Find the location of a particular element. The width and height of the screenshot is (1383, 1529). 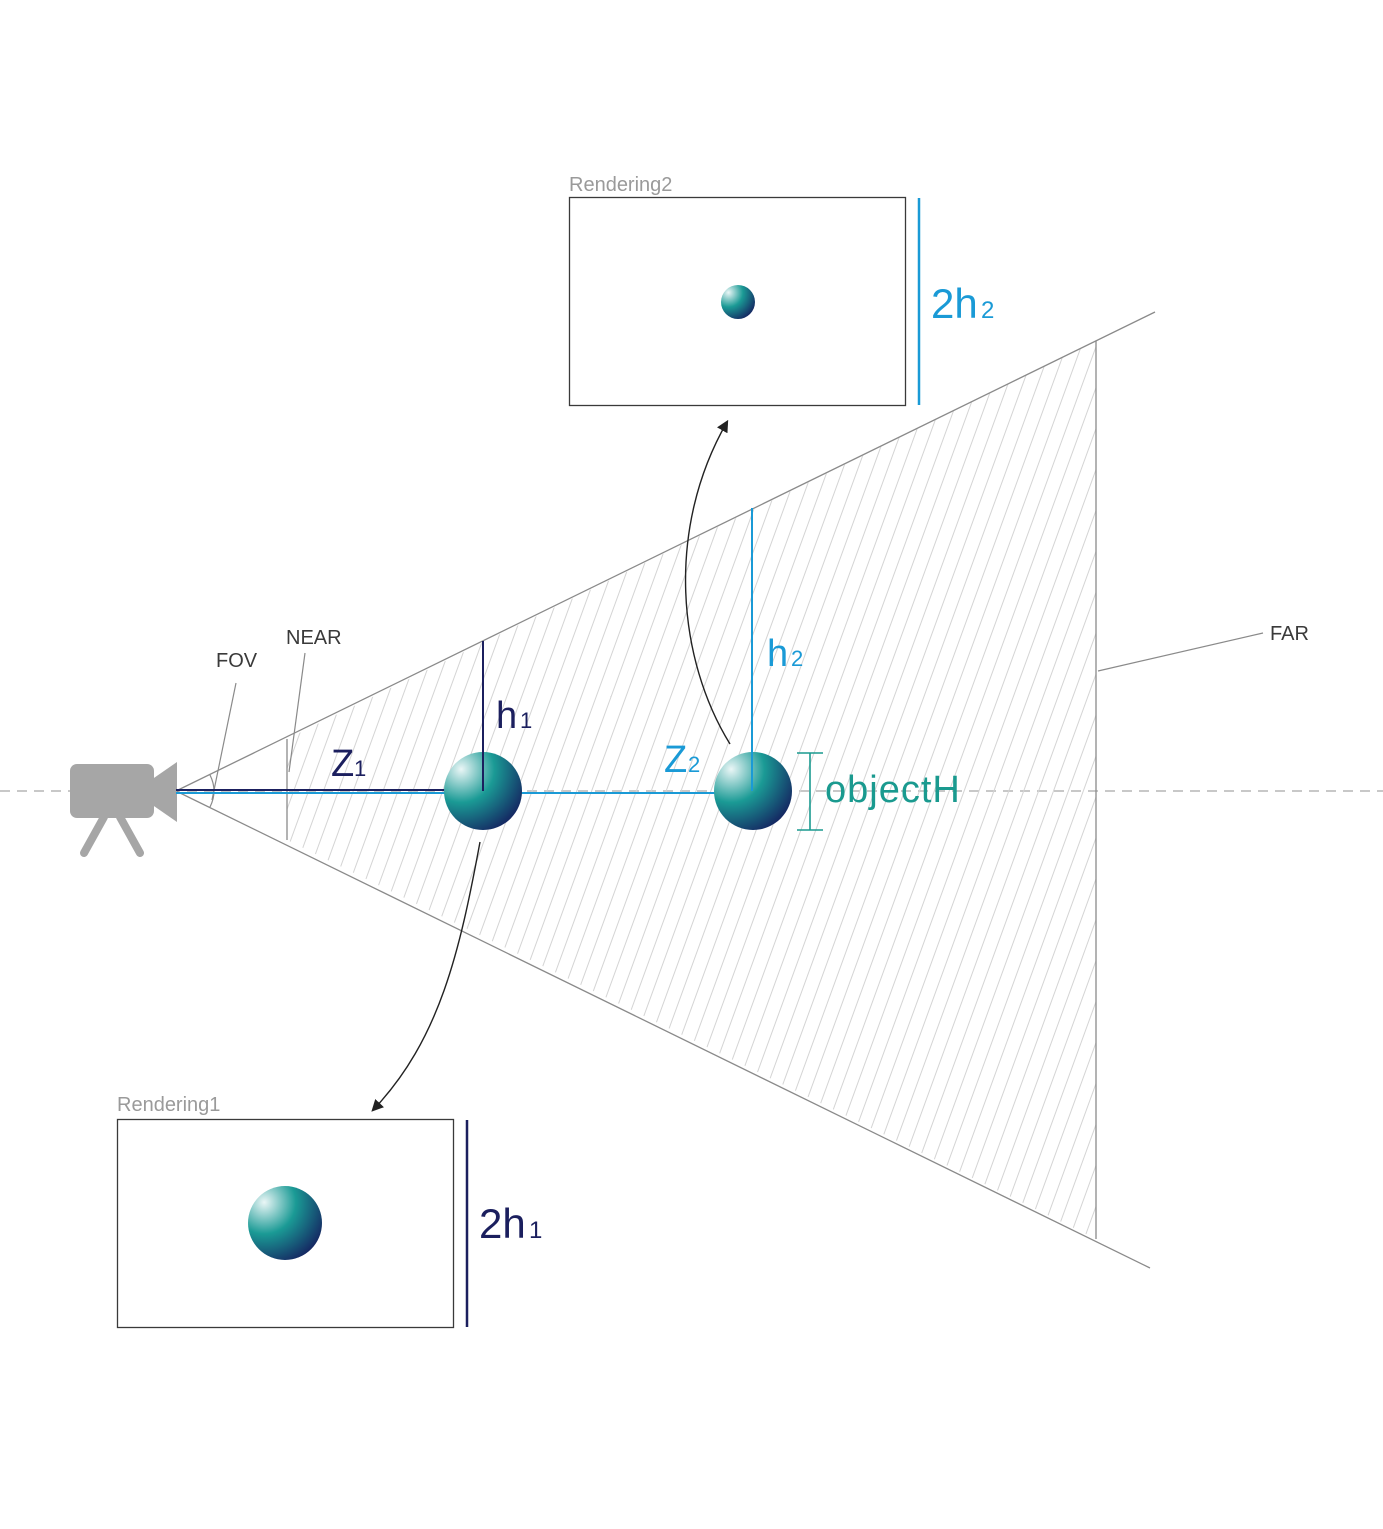

two-h2-subscript: 2 is located at coordinates (987, 310).